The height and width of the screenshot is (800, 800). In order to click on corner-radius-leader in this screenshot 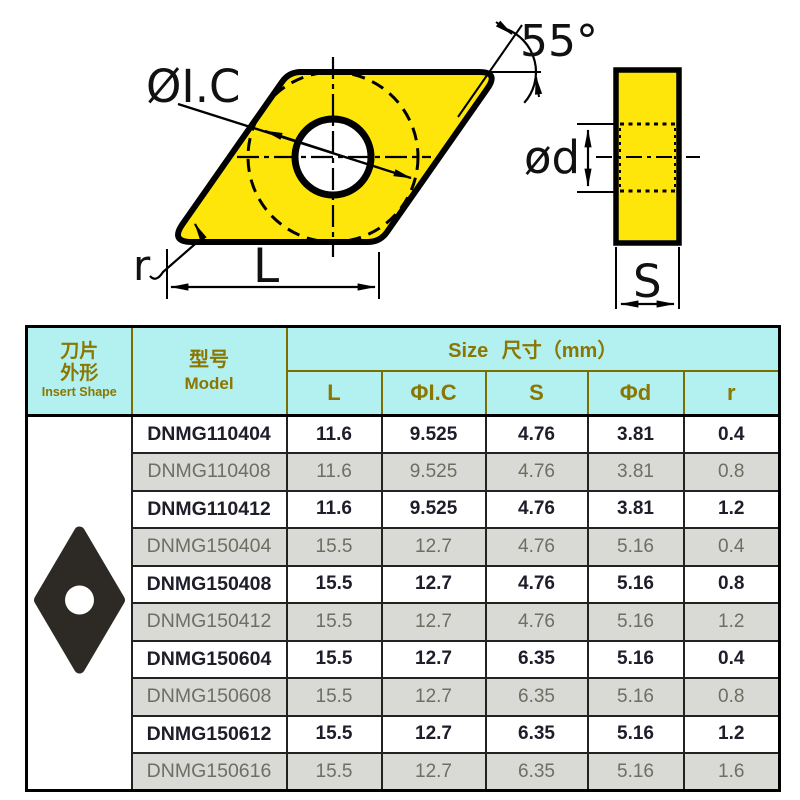, I will do `click(178, 251)`.